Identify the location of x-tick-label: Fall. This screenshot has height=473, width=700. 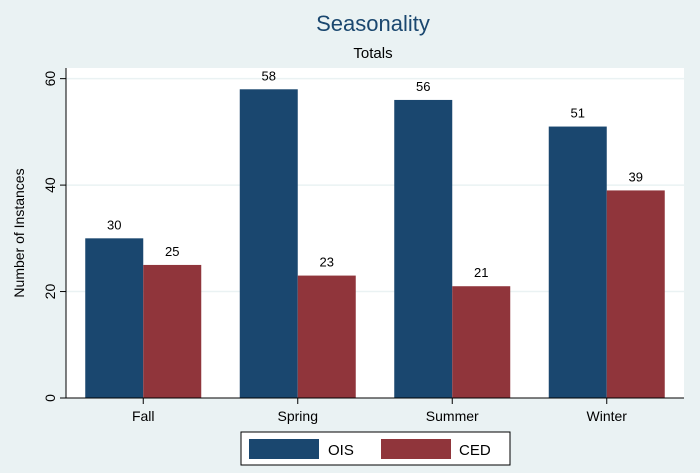
(143, 416).